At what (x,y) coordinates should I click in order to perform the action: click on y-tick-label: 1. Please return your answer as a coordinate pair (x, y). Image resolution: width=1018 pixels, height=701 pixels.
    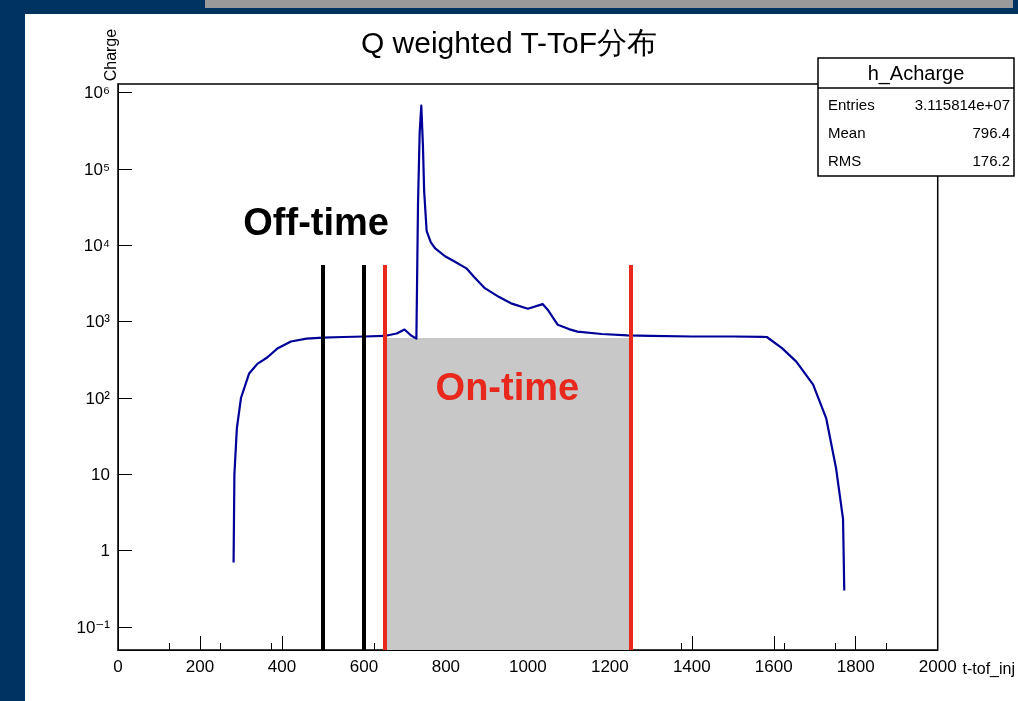
    Looking at the image, I should click on (105, 551).